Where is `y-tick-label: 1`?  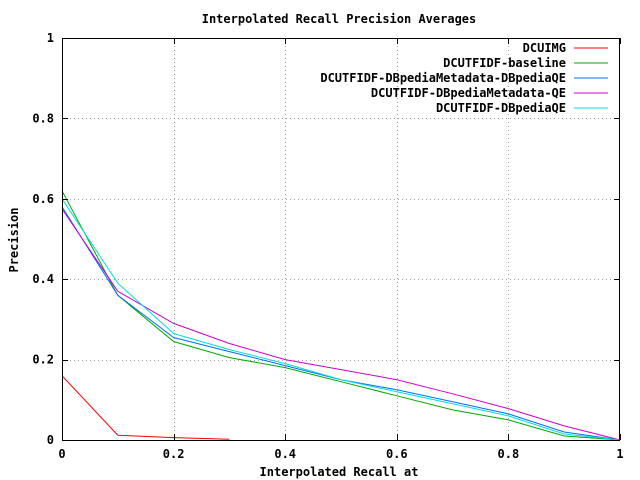 y-tick-label: 1 is located at coordinates (50, 38).